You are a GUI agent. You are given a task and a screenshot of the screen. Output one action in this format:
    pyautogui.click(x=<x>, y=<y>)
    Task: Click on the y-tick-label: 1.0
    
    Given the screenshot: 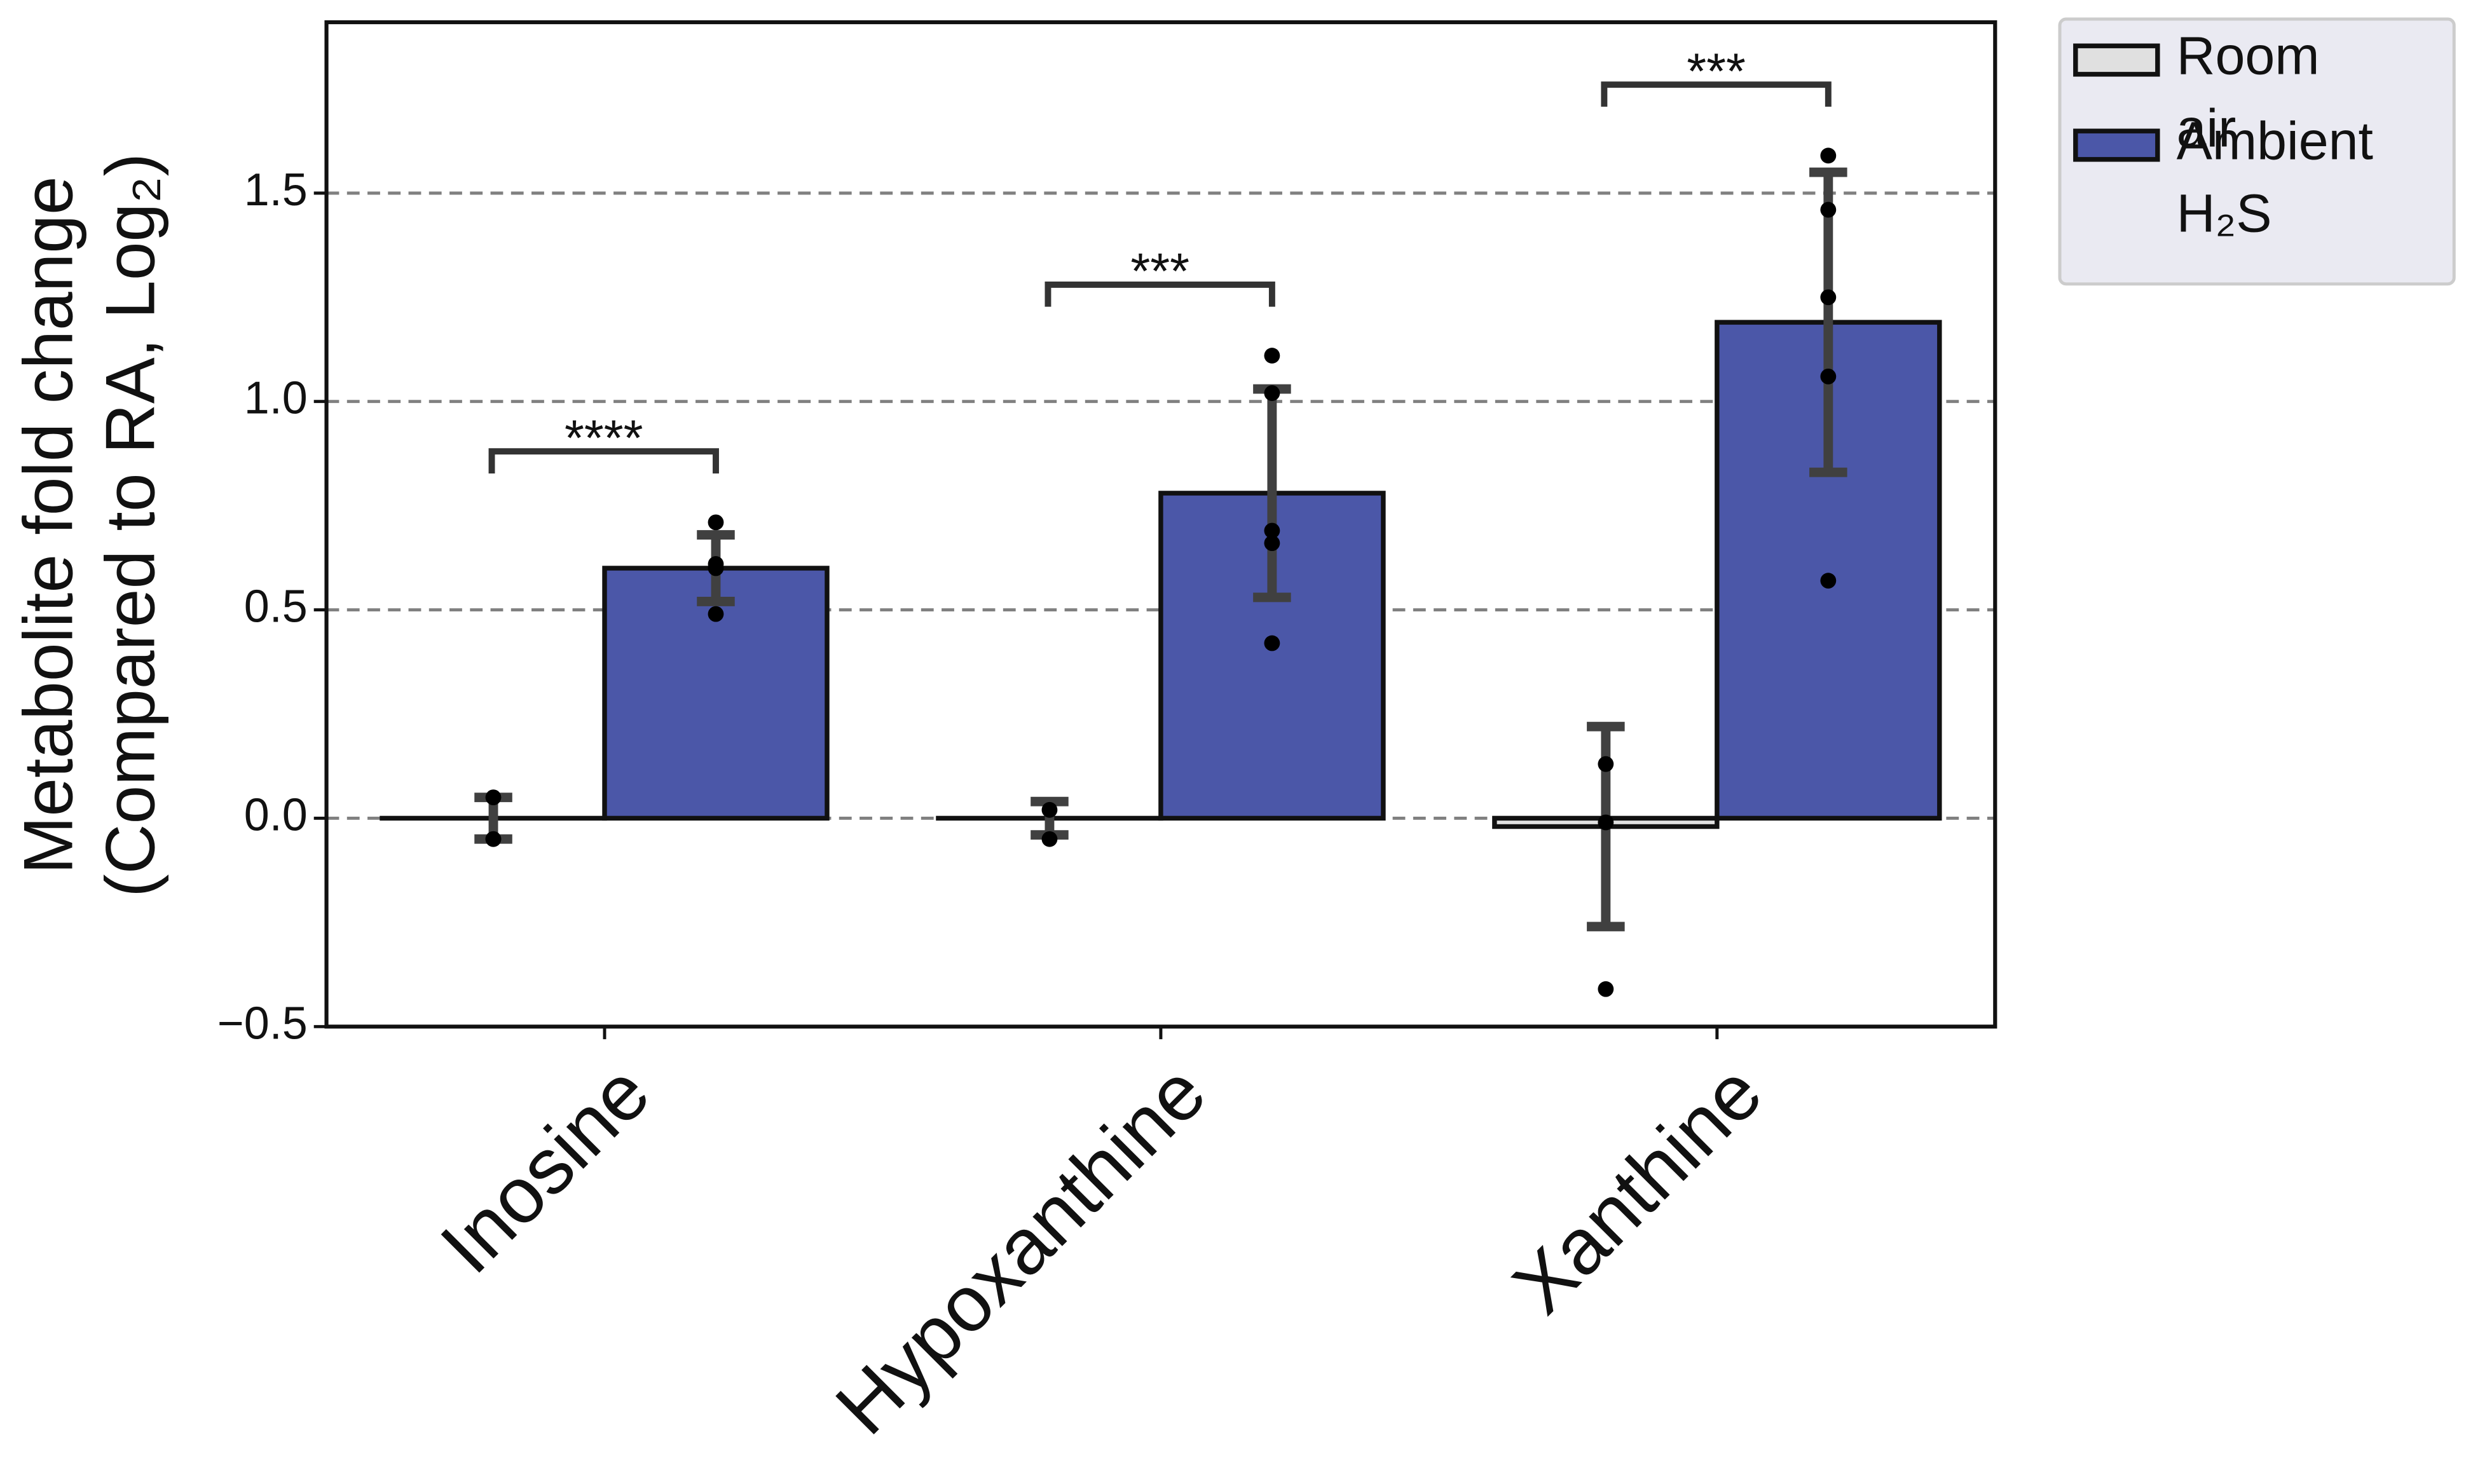 What is the action you would take?
    pyautogui.click(x=276, y=399)
    